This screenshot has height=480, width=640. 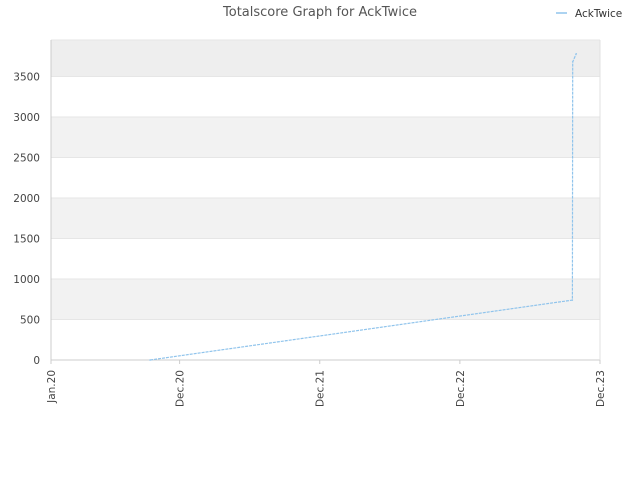 I want to click on y-tick-labels: 0 500 1000 1500 2000 2500 3000 3500, so click(x=26, y=219).